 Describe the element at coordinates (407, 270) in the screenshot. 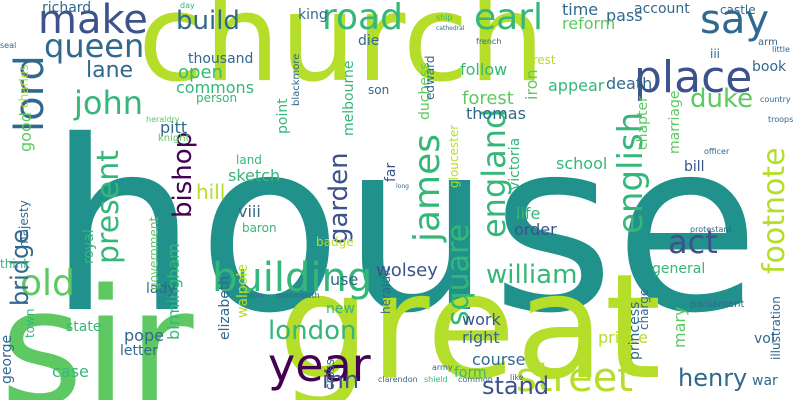

I see `word-wolsey: wolsey` at that location.